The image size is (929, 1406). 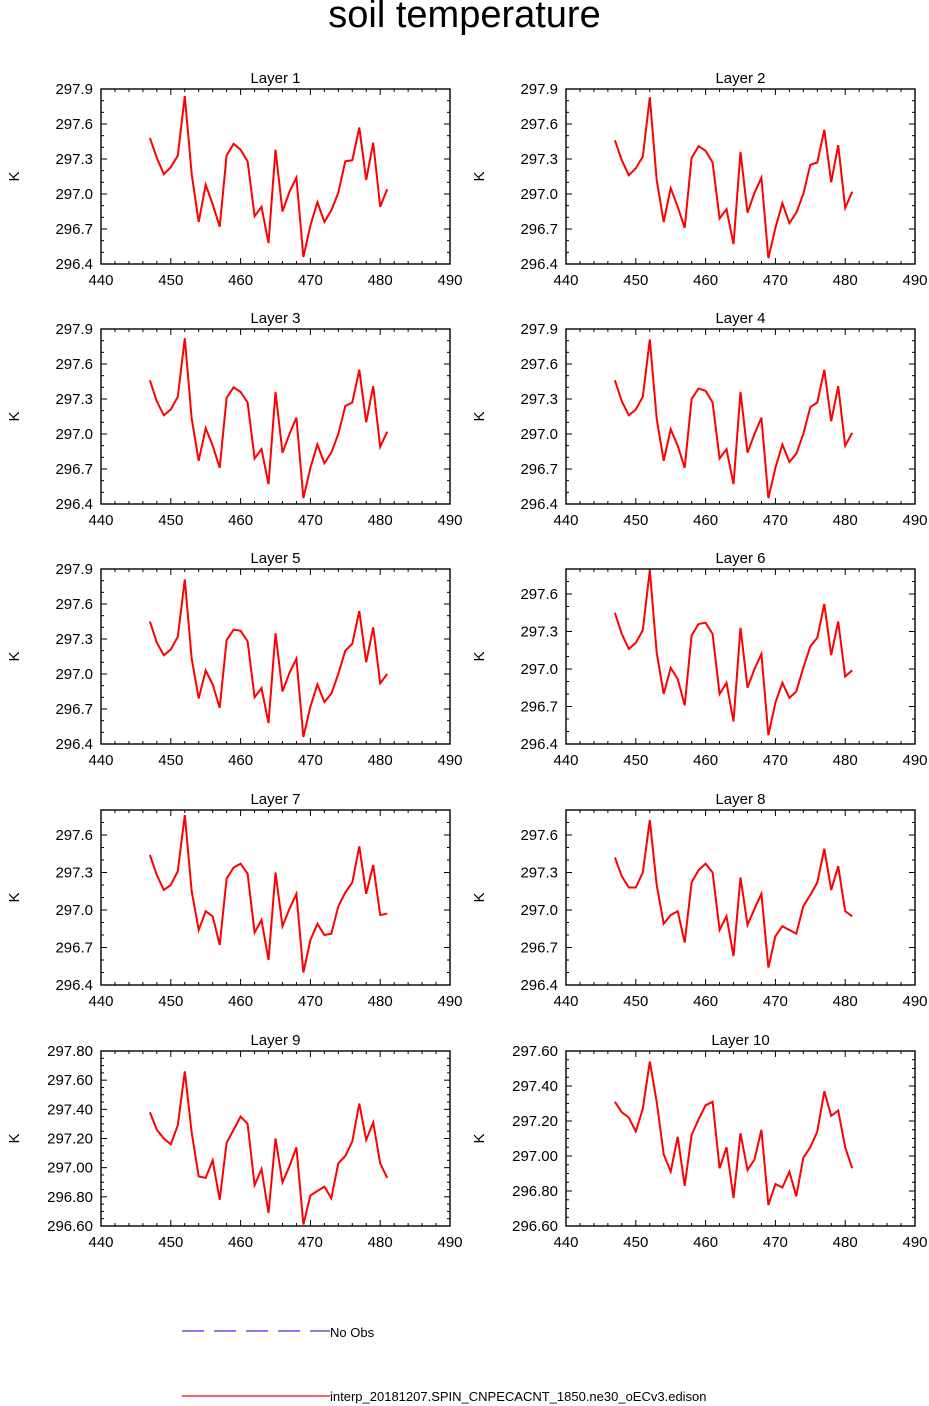 What do you see at coordinates (275, 318) in the screenshot?
I see `panel-title: Layer 3` at bounding box center [275, 318].